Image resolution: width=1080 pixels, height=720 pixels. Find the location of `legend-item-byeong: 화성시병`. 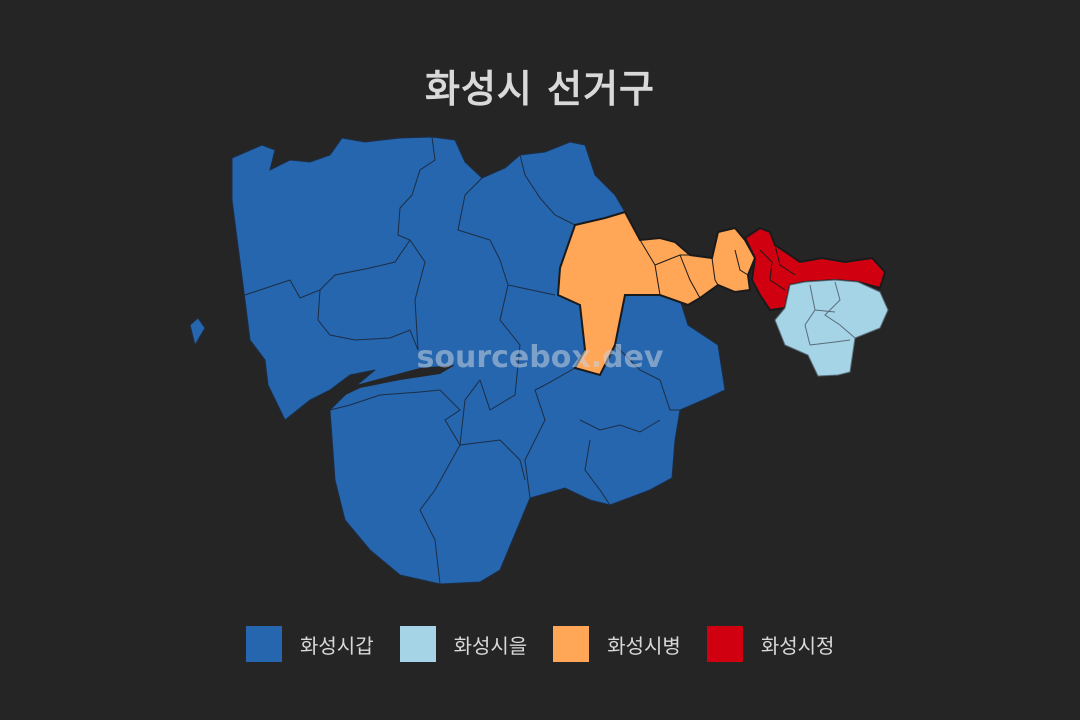

legend-item-byeong: 화성시병 is located at coordinates (617, 644).